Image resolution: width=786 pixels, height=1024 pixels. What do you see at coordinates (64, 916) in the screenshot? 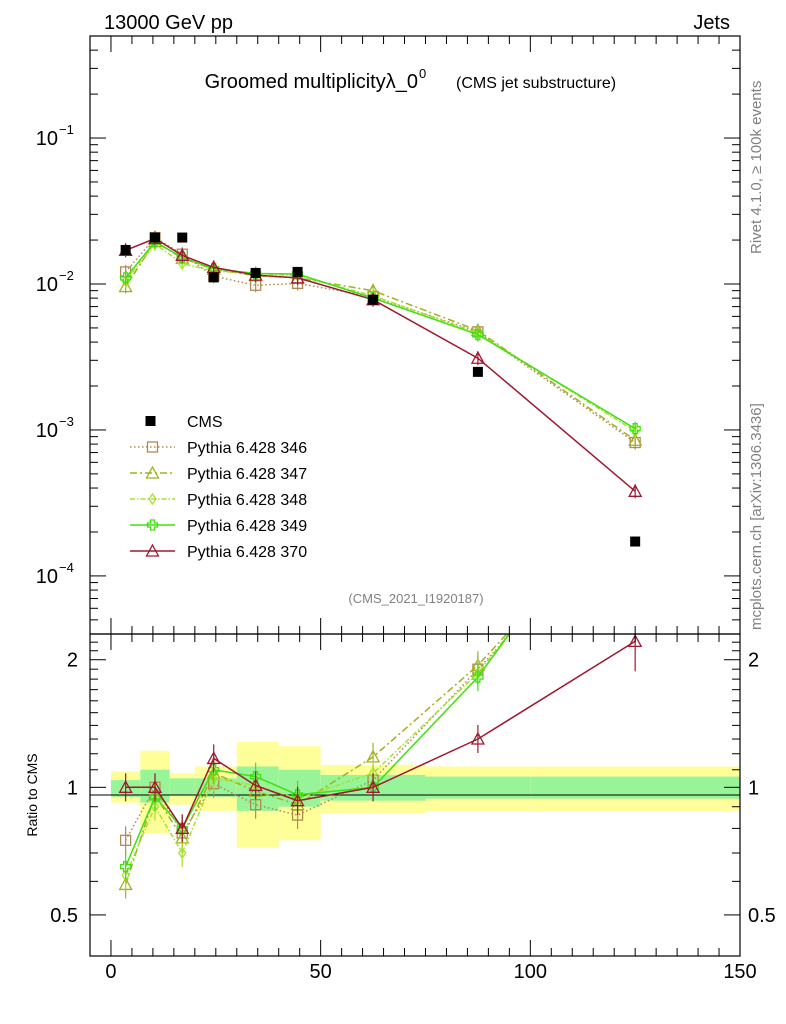
I see `ratio-y-tick-label: 0.5` at bounding box center [64, 916].